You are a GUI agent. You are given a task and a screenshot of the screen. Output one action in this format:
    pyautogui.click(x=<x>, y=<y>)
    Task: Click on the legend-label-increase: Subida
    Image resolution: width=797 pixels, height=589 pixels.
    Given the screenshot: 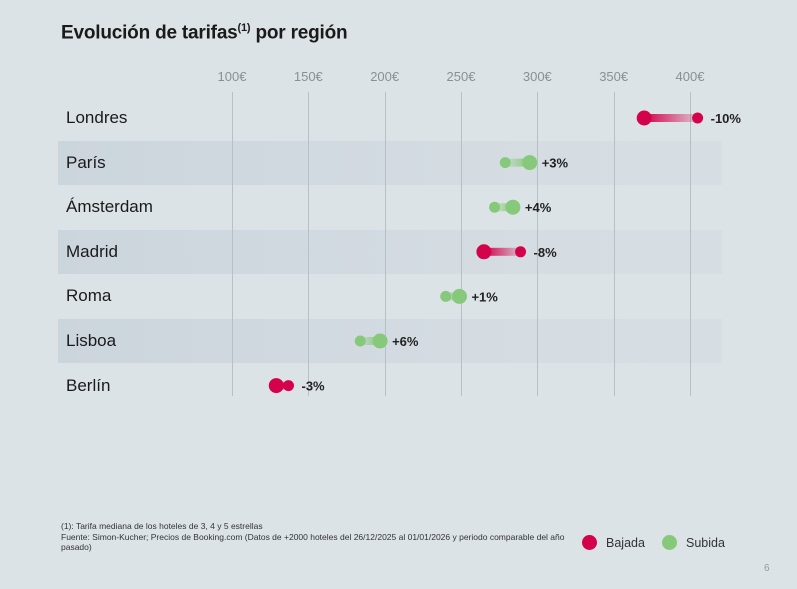 What is the action you would take?
    pyautogui.click(x=705, y=542)
    